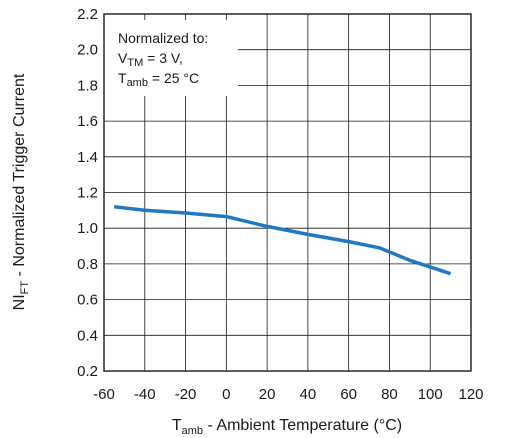 Image resolution: width=512 pixels, height=438 pixels. Describe the element at coordinates (267, 394) in the screenshot. I see `x-tick-label: 20` at that location.